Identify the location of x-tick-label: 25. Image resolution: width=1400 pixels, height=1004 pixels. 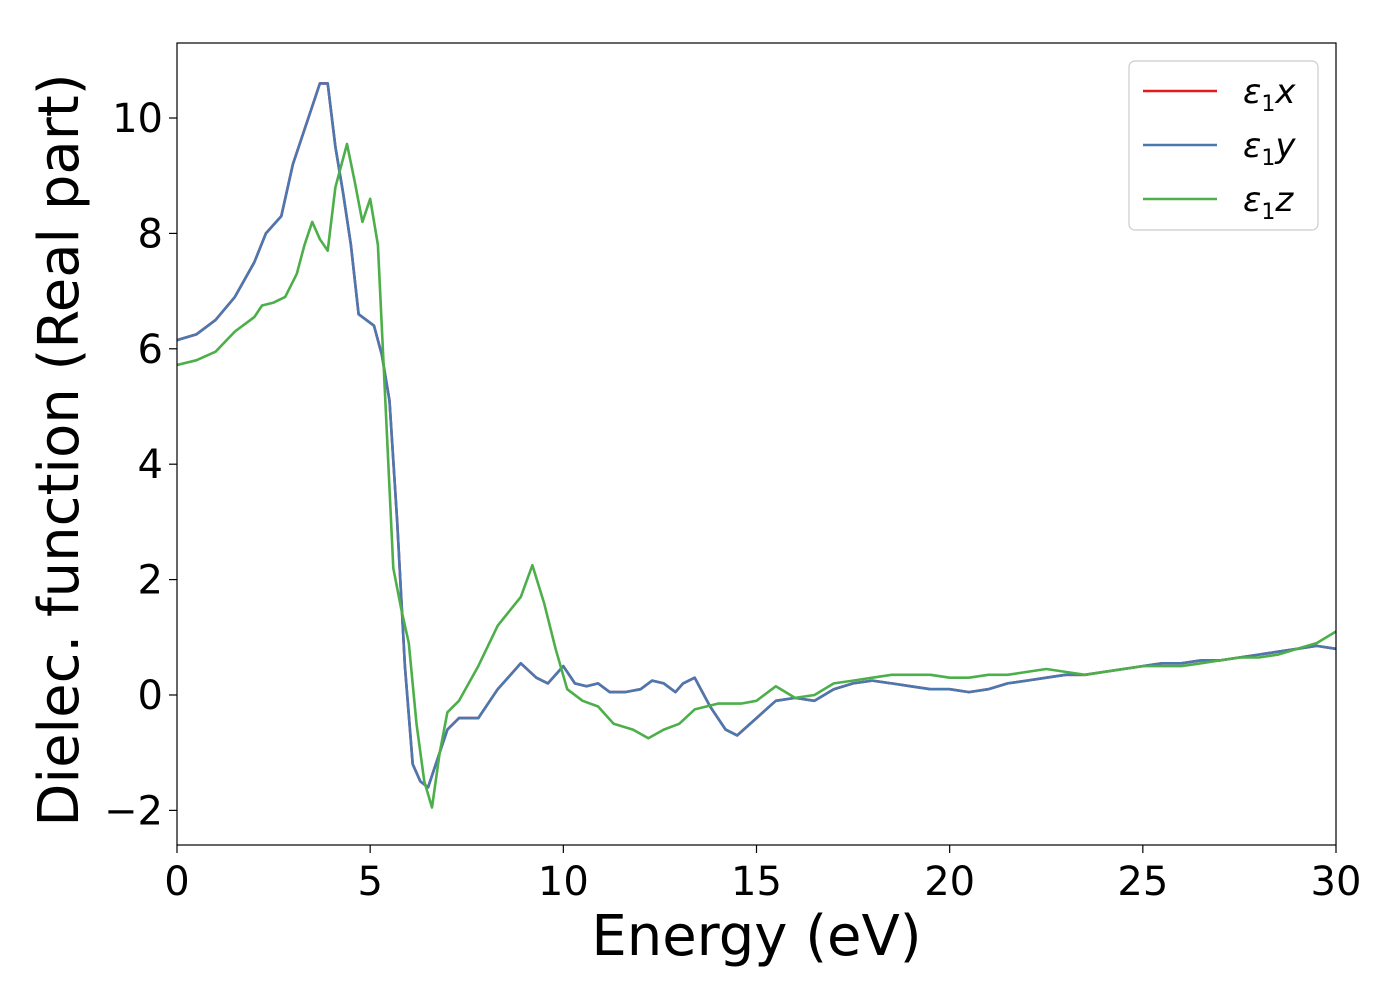
(1142, 882).